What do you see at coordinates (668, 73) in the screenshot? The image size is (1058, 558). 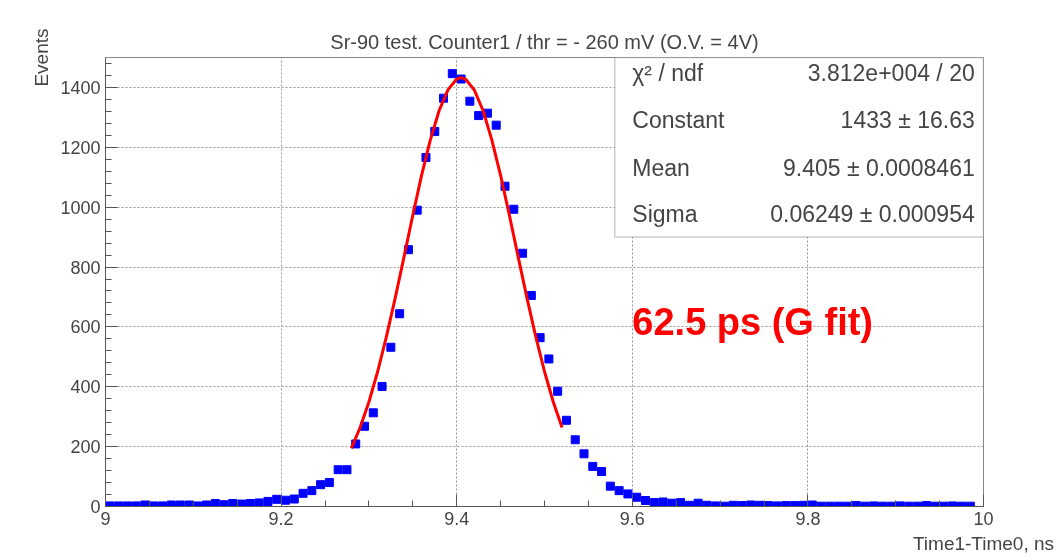 I see `annotation: χ² / ndf` at bounding box center [668, 73].